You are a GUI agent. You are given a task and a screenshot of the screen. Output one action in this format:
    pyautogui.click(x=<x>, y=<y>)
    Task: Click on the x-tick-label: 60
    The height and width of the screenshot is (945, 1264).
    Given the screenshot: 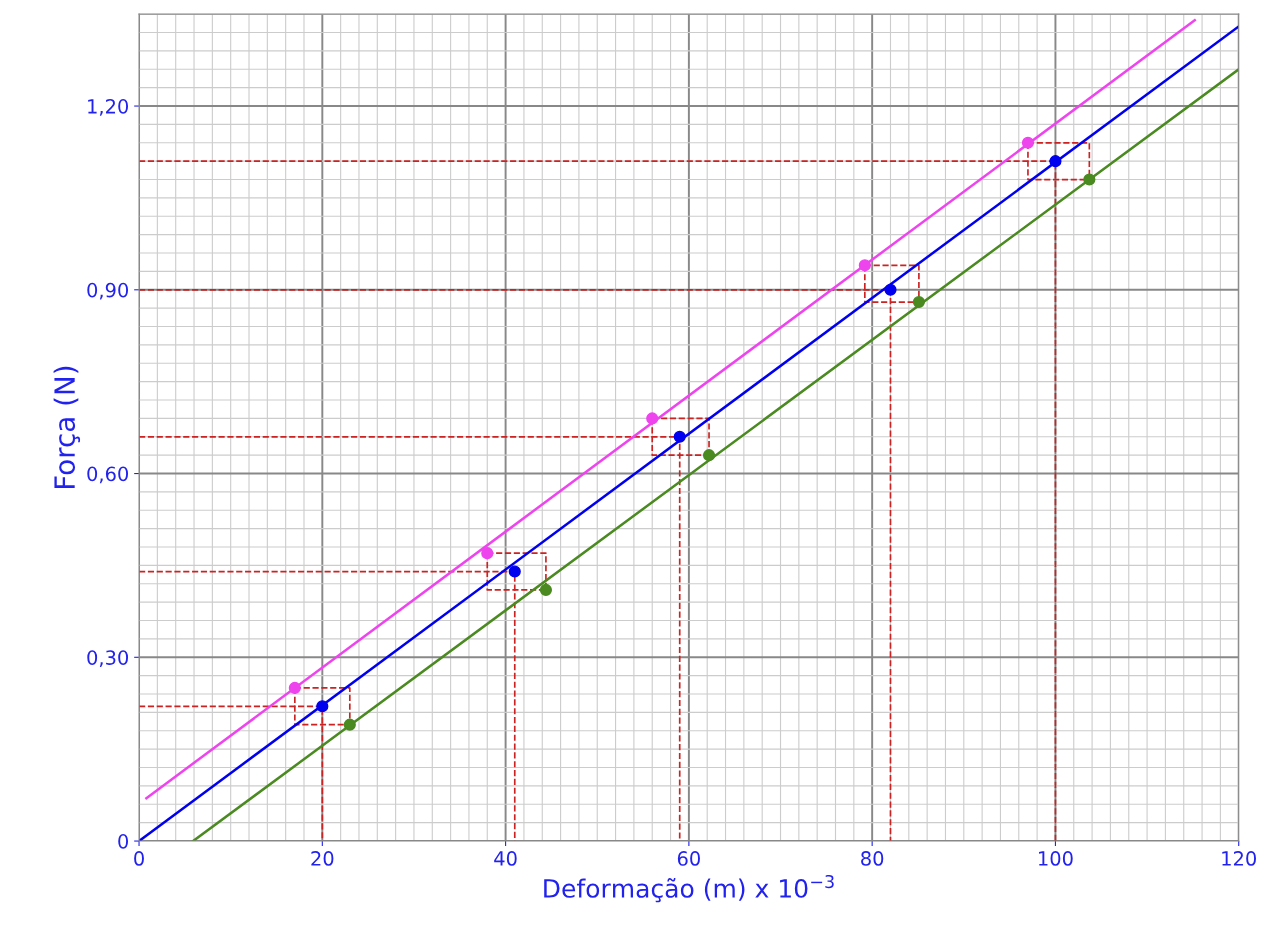 What is the action you would take?
    pyautogui.click(x=688, y=858)
    